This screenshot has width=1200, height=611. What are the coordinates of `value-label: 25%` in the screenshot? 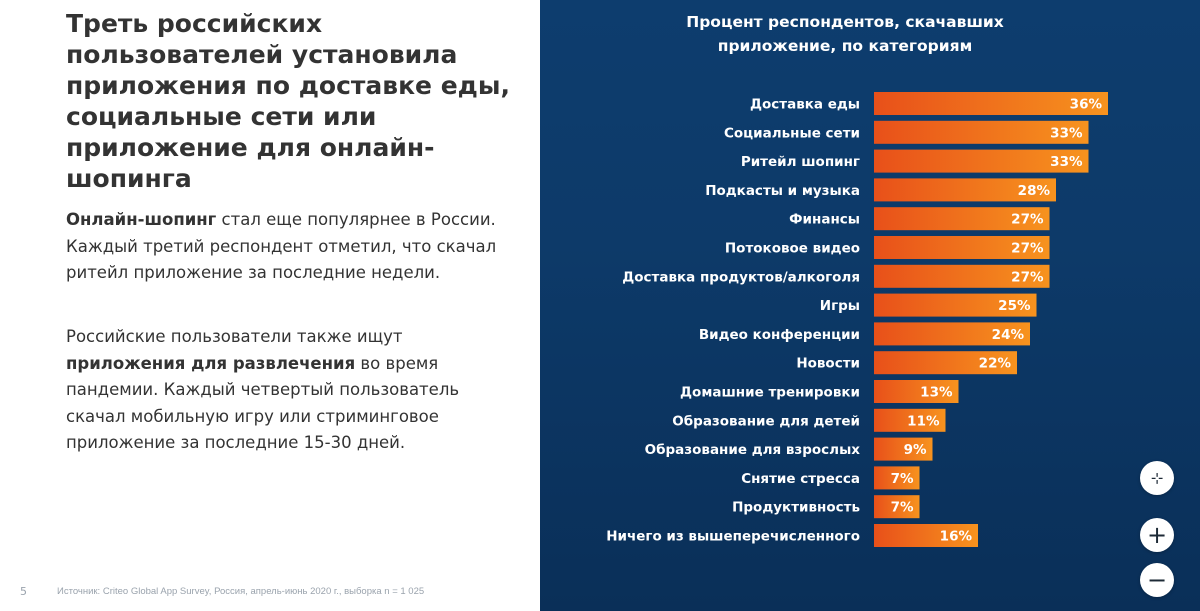 It's located at (1014, 306).